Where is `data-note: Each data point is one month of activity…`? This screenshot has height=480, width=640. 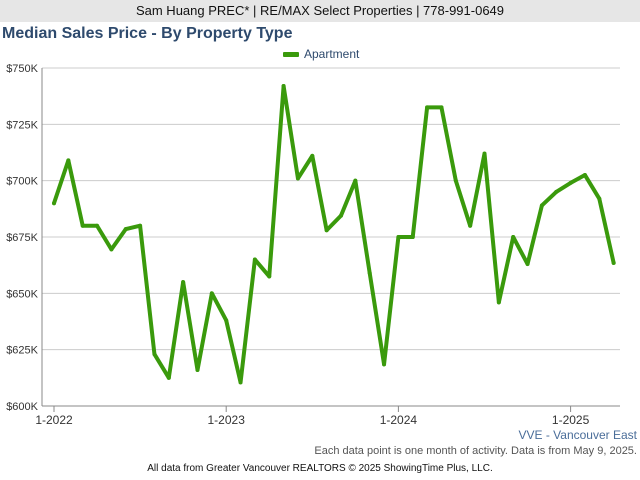 data-note: Each data point is one month of activity… is located at coordinates (475, 451).